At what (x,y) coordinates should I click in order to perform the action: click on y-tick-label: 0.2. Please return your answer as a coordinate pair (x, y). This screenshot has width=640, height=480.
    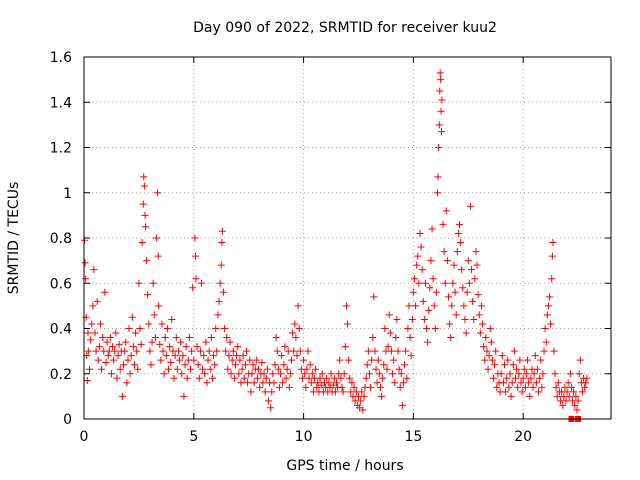
    Looking at the image, I should click on (61, 375).